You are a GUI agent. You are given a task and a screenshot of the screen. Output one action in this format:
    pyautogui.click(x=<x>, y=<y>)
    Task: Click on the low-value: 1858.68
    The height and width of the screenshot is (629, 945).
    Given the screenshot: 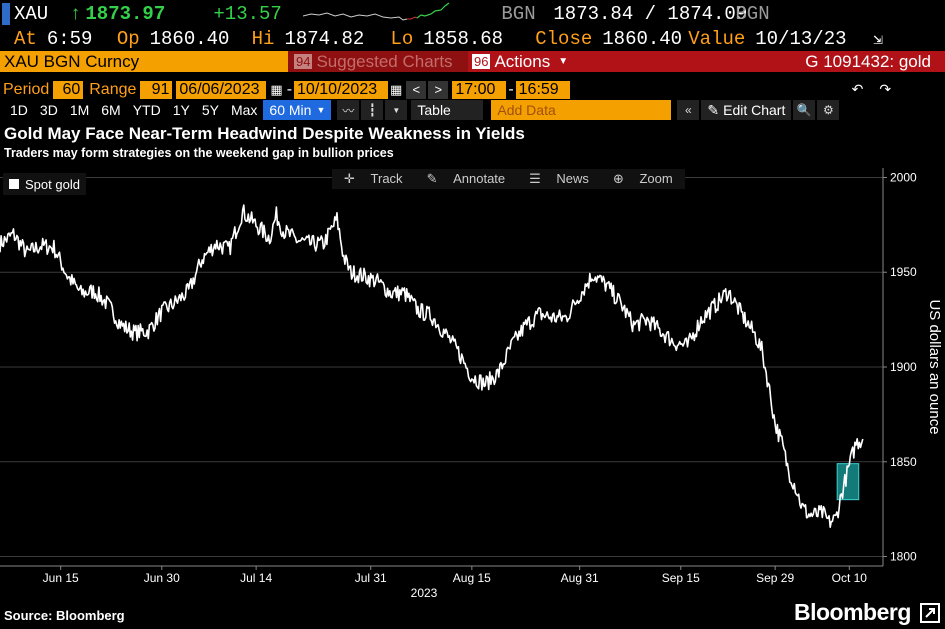 What is the action you would take?
    pyautogui.click(x=463, y=38)
    